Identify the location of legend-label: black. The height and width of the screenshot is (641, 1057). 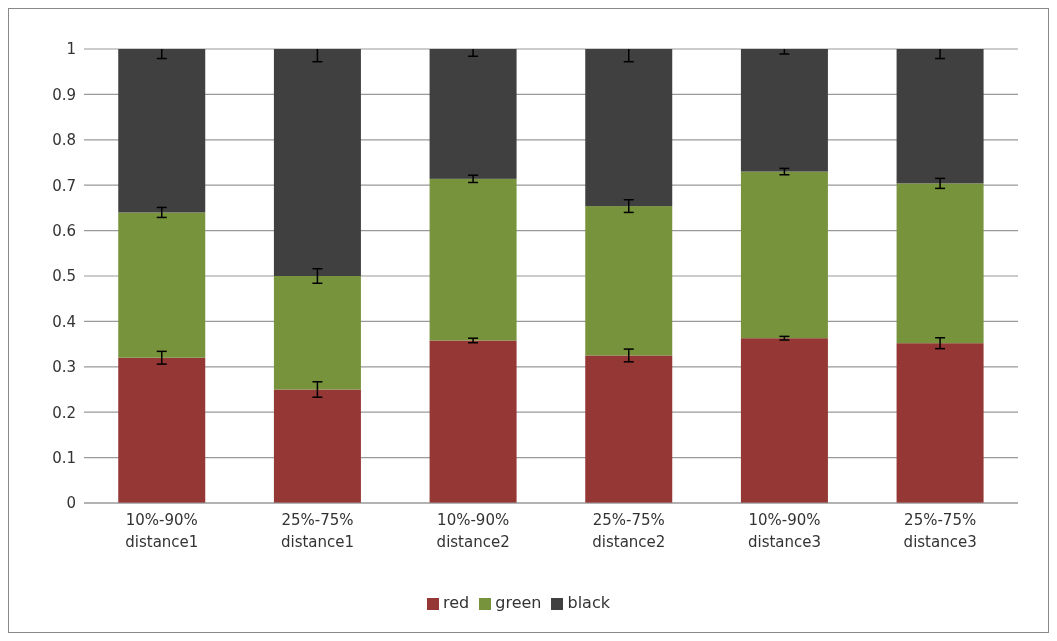
(588, 602).